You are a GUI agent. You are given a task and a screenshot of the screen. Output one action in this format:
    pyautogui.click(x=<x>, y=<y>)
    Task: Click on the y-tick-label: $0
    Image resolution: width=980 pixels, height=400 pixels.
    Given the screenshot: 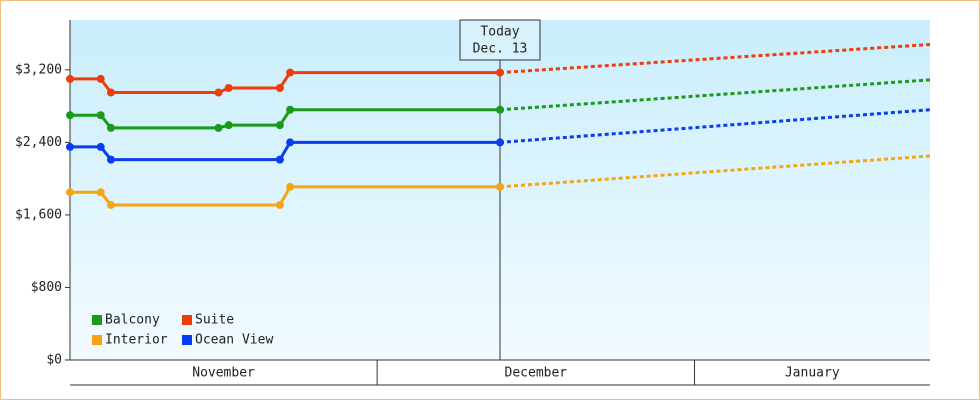 What is the action you would take?
    pyautogui.click(x=54, y=360)
    